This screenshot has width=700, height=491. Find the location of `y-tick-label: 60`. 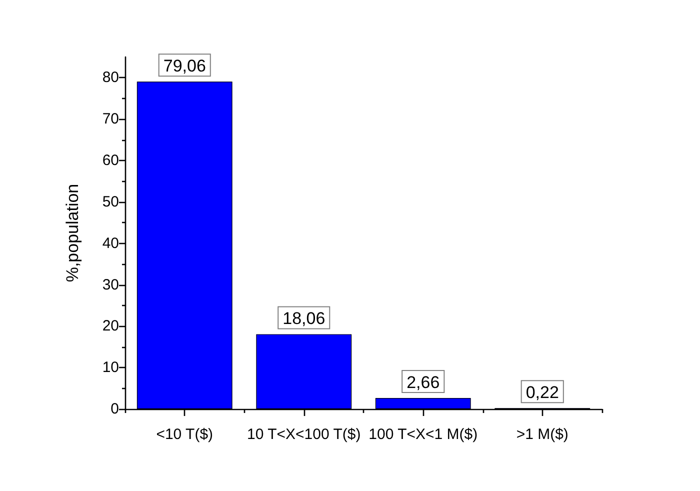

y-tick-label: 60 is located at coordinates (110, 161).